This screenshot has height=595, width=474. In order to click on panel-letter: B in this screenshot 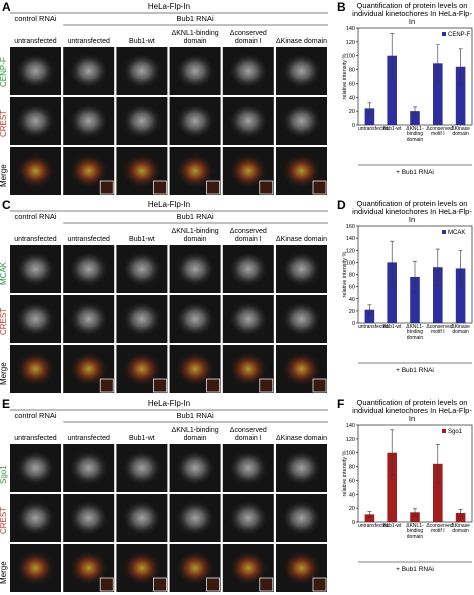, I will do `click(341, 7)`.